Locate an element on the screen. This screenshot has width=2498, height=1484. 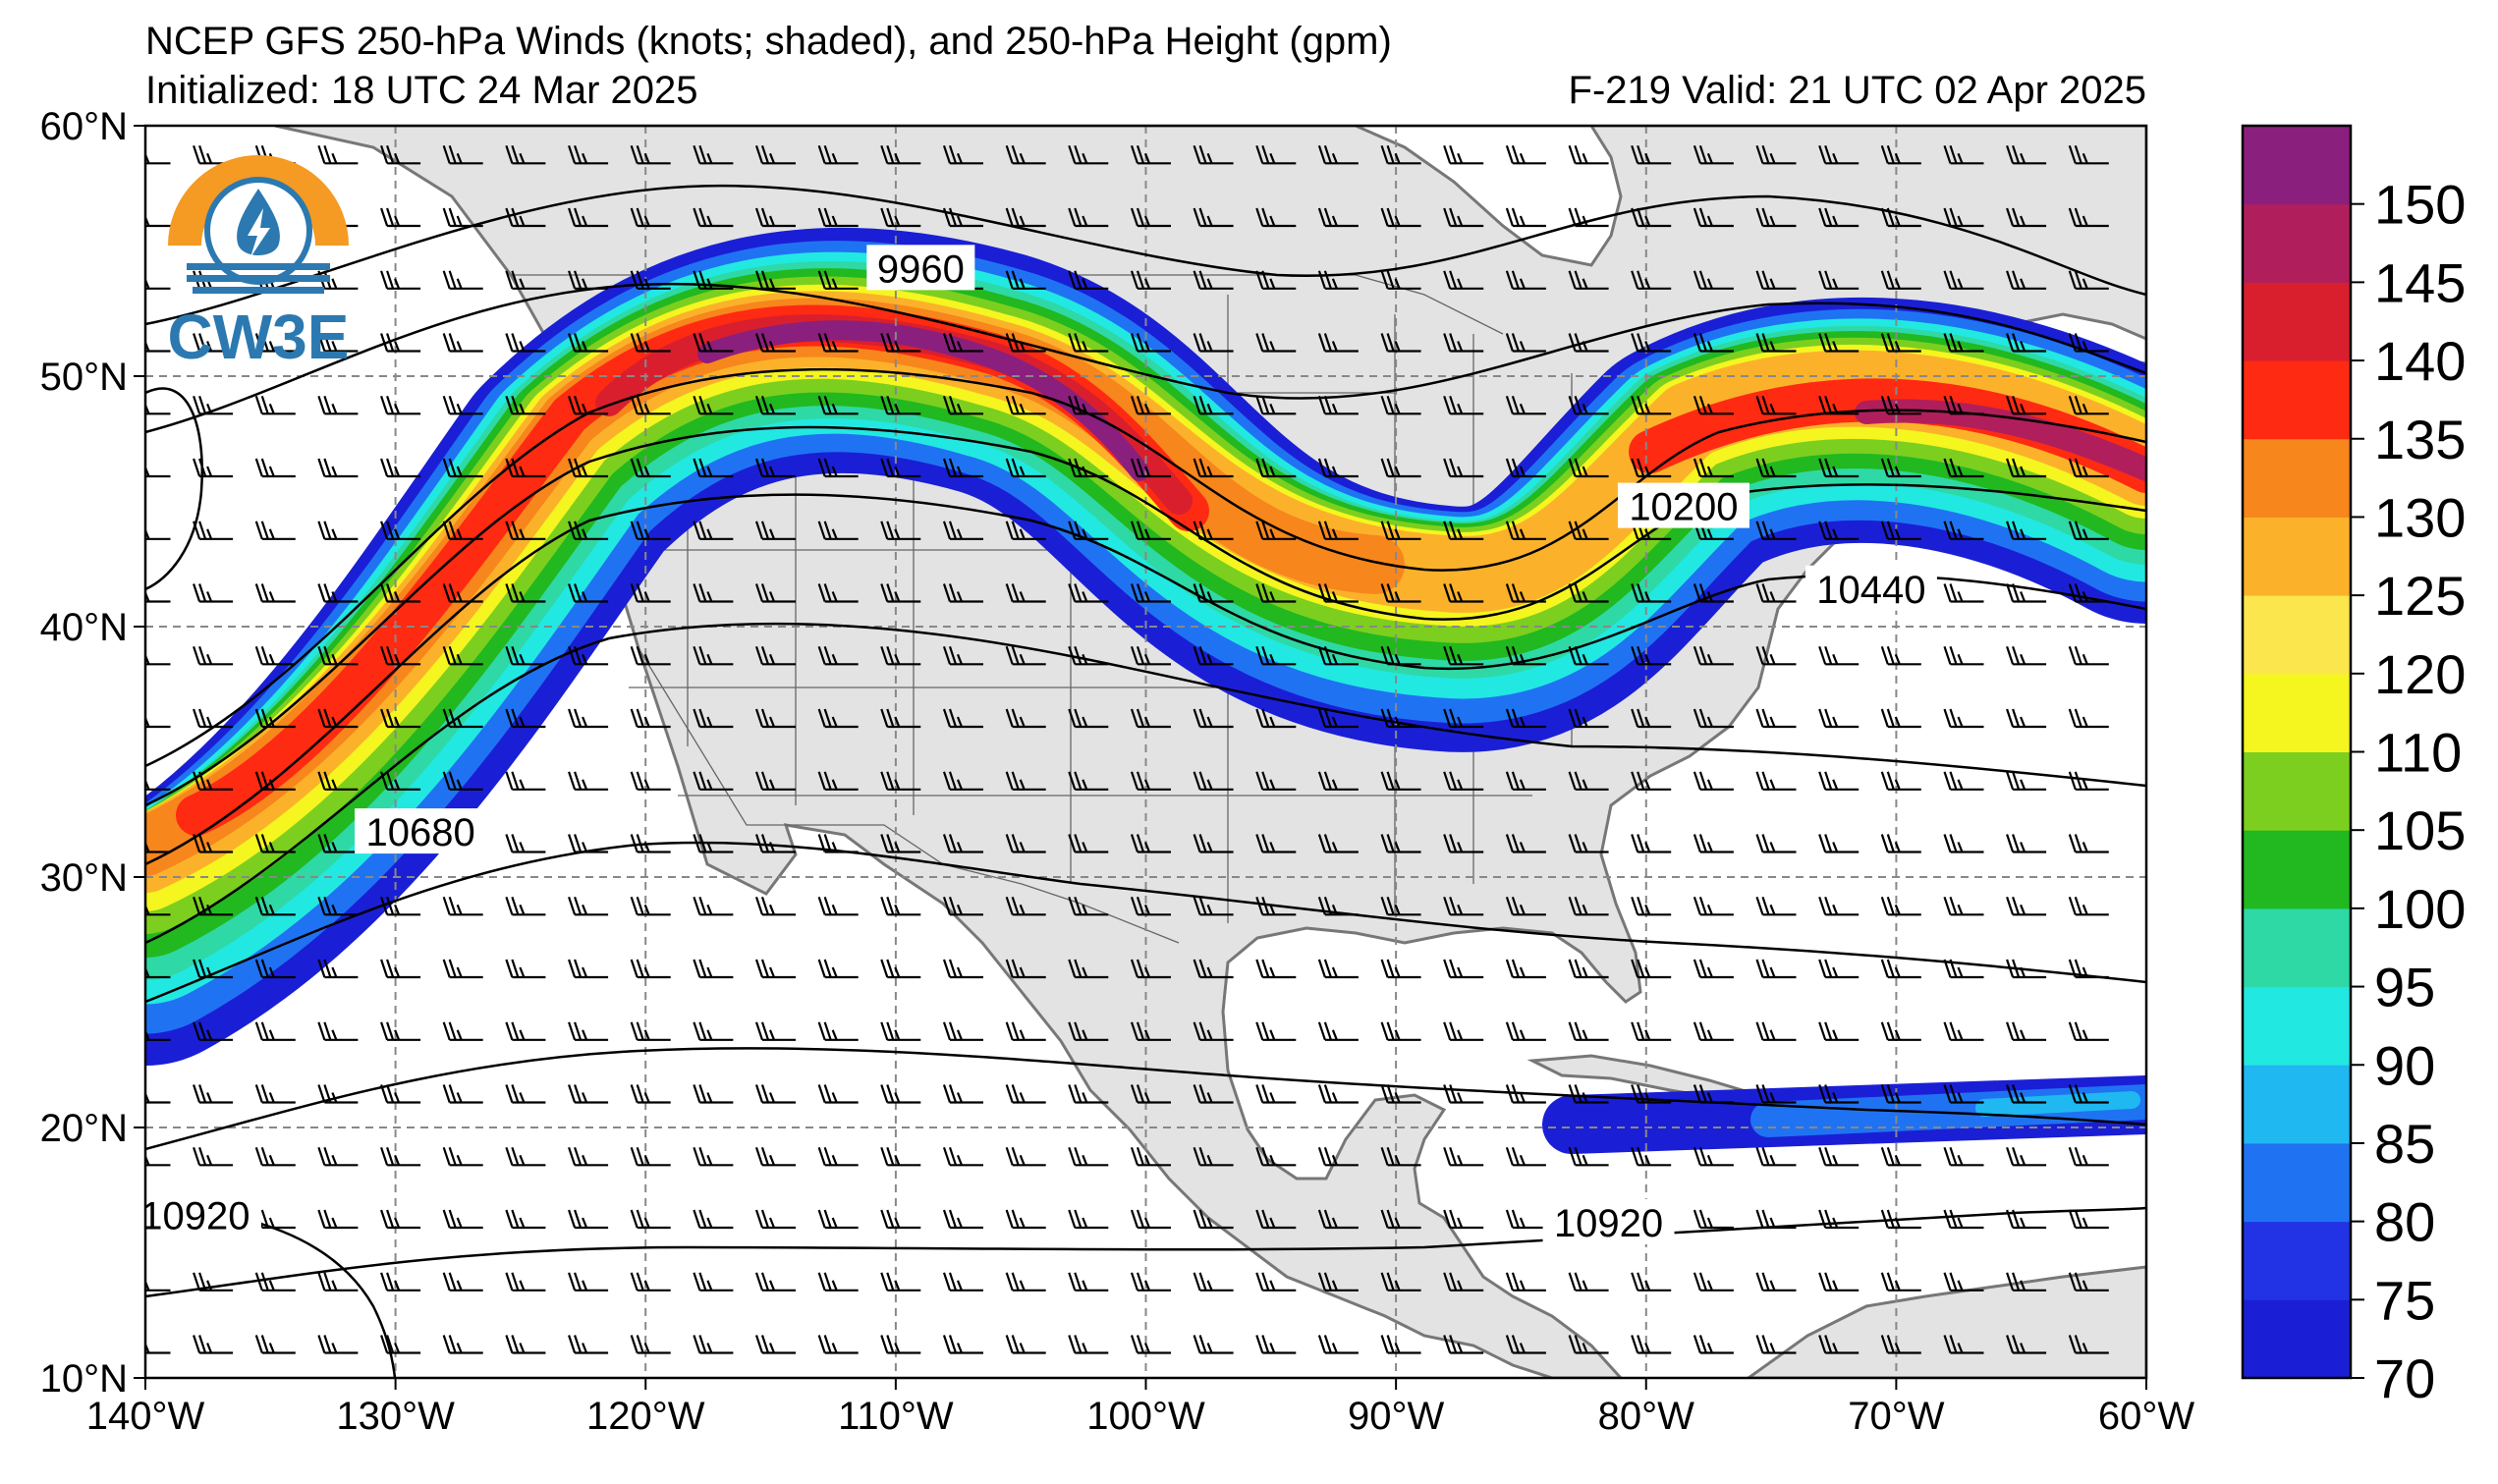
contour-label: 9960 is located at coordinates (920, 268).